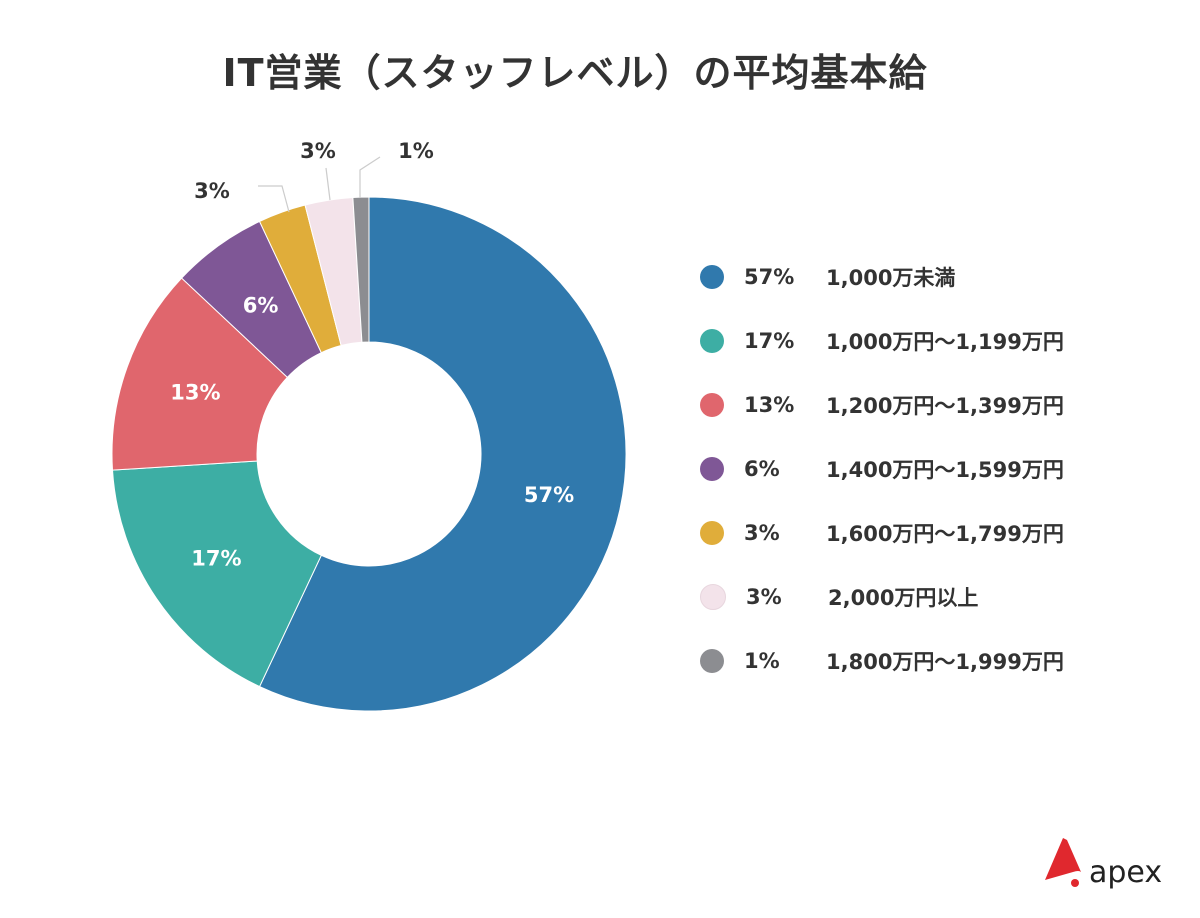 This screenshot has height=918, width=1200. I want to click on slice-label: 13%, so click(195, 393).